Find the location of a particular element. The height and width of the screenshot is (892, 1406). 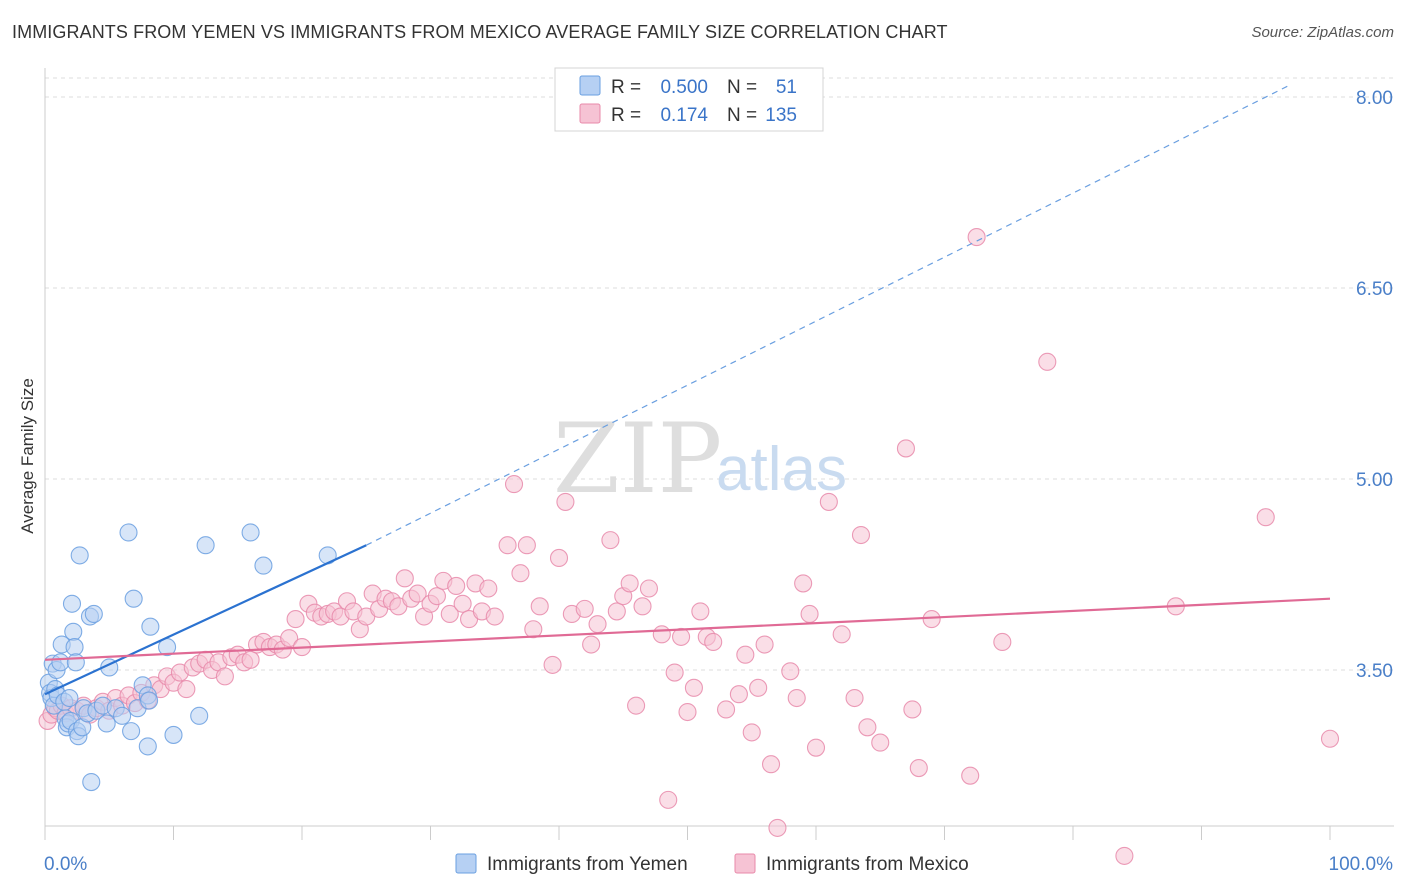

watermark-zip: ZIP is located at coordinates (637, 459).